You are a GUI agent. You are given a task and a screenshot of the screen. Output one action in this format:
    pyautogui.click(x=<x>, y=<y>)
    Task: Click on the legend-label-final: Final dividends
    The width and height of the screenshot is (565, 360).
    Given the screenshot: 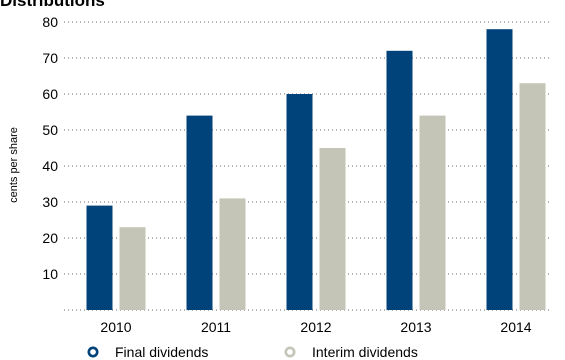 What is the action you would take?
    pyautogui.click(x=161, y=352)
    